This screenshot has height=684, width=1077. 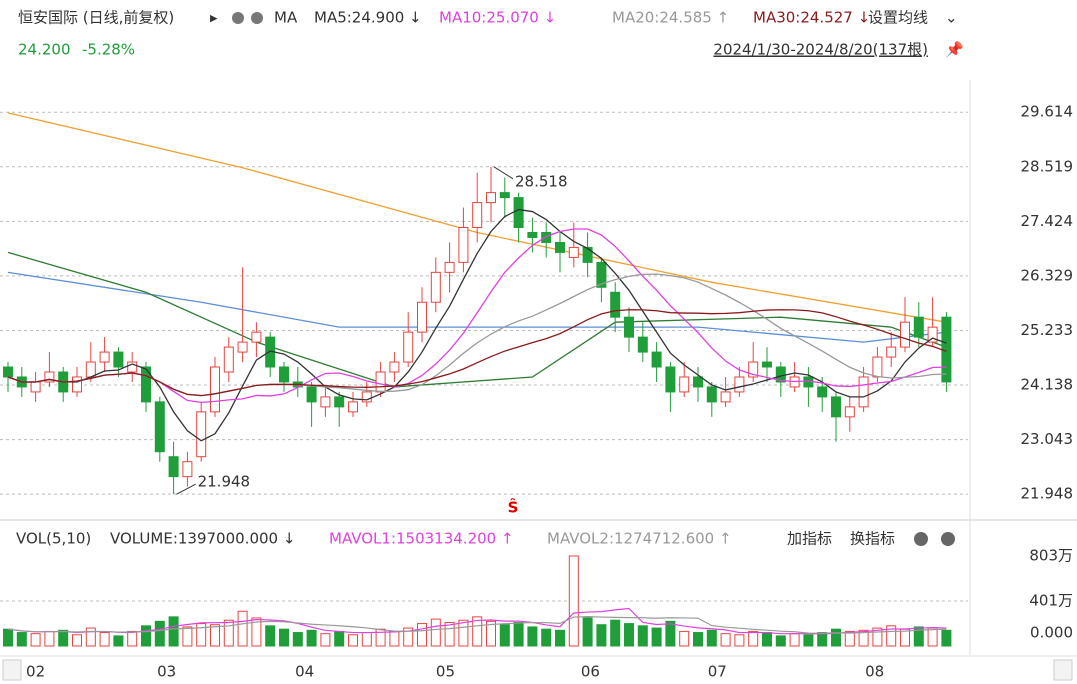 What do you see at coordinates (954, 49) in the screenshot?
I see `pin-icon: 📌` at bounding box center [954, 49].